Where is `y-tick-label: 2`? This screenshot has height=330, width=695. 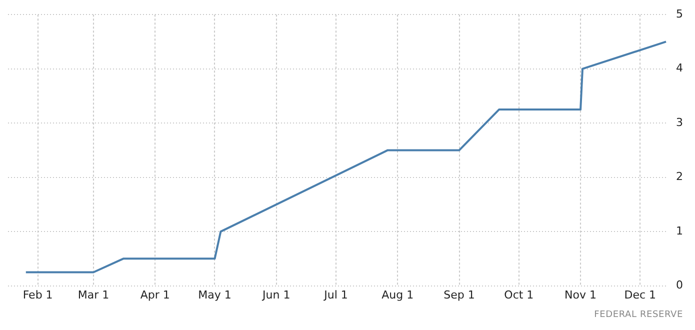
y-tick-label: 2 is located at coordinates (679, 177).